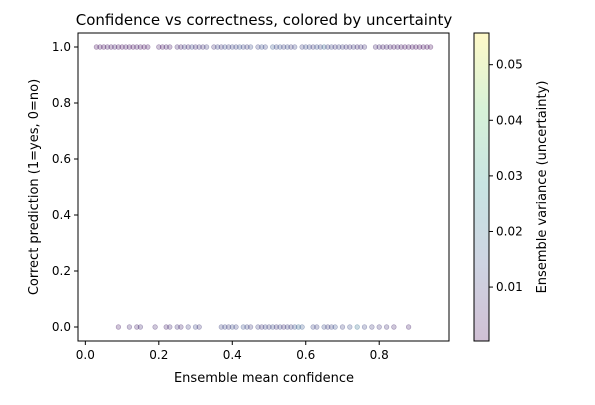 Image resolution: width=595 pixels, height=405 pixels. I want to click on x-tick-label: 0.8, so click(379, 355).